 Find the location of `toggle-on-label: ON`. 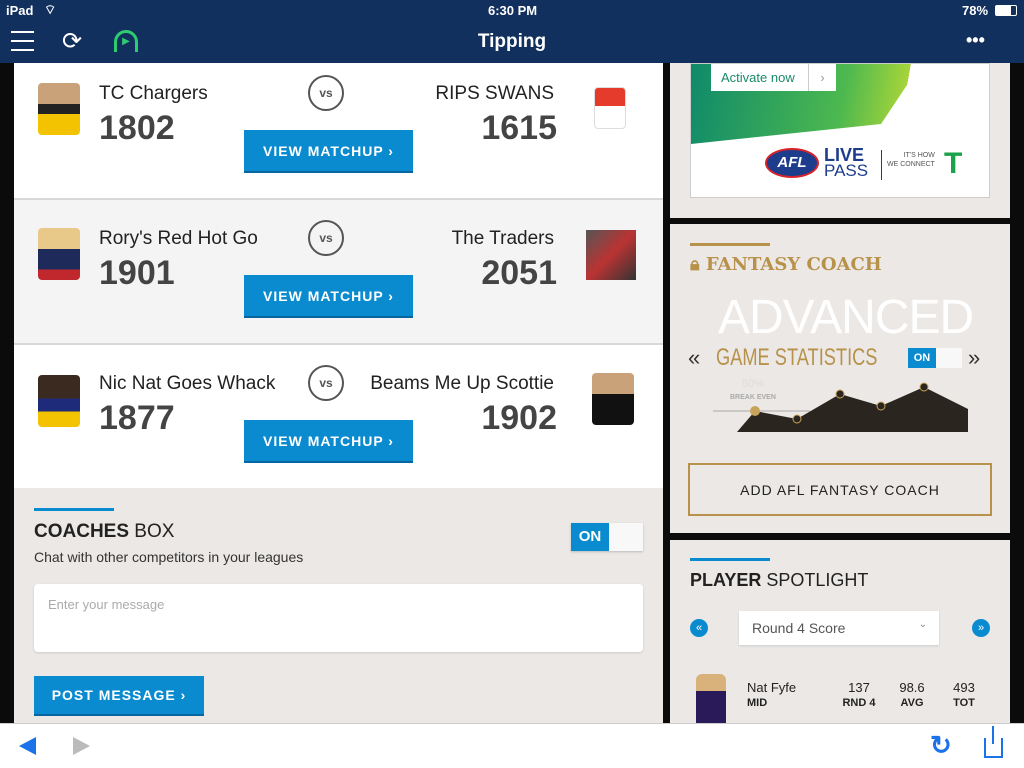

toggle-on-label: ON is located at coordinates (590, 537).